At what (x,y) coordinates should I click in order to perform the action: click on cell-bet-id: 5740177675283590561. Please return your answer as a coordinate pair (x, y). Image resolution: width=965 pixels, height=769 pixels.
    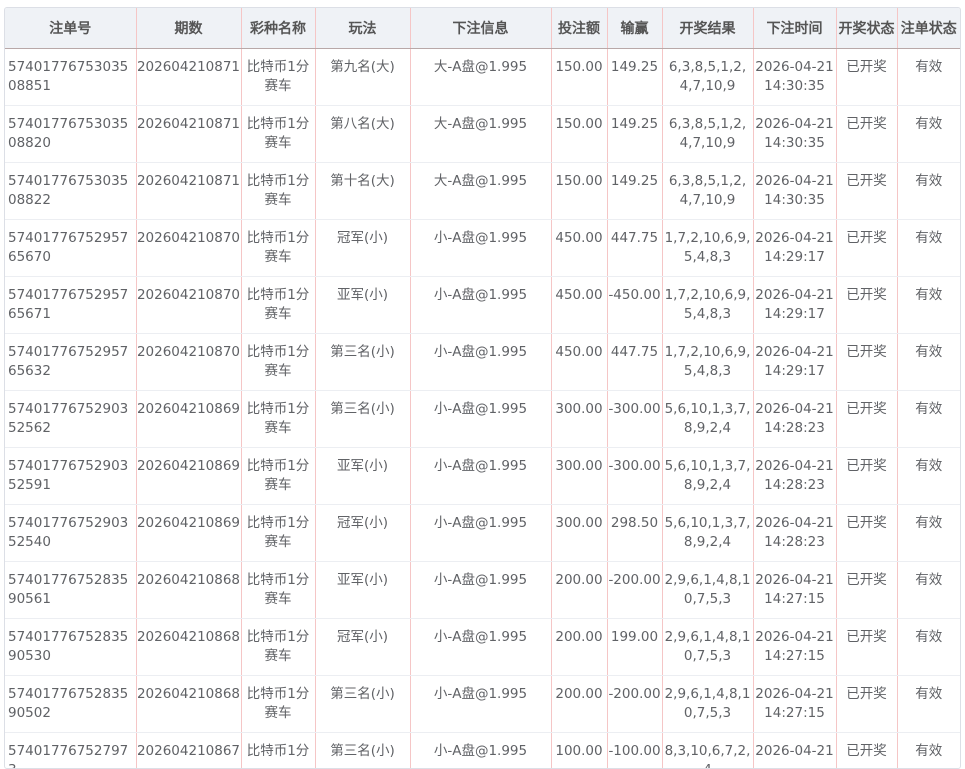
    Looking at the image, I should click on (70, 590).